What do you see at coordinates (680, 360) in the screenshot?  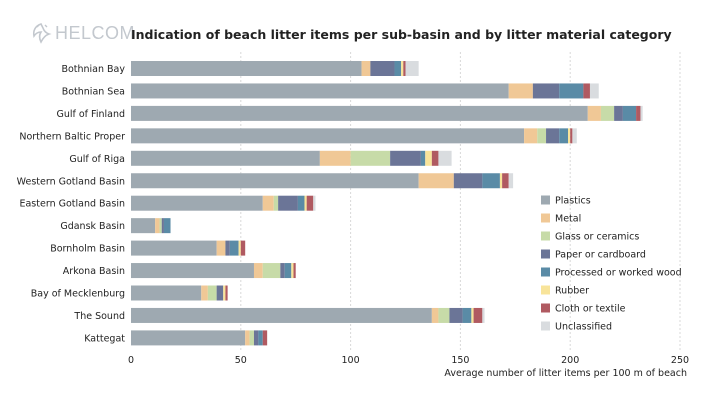 I see `x-tick-label: 250` at bounding box center [680, 360].